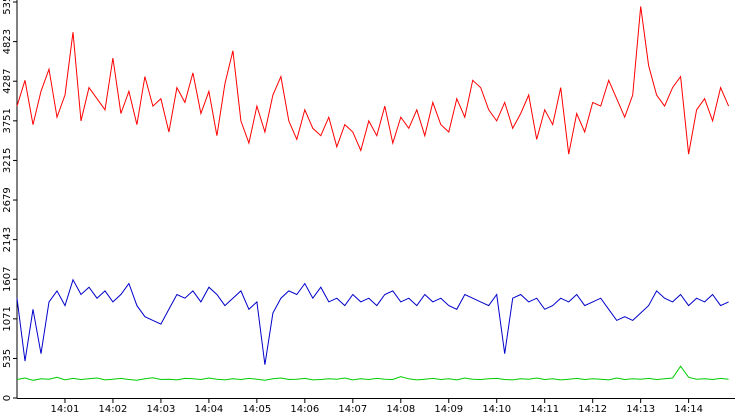 This screenshot has height=415, width=735. Describe the element at coordinates (7, 41) in the screenshot. I see `y-tick-label: 4823` at that location.